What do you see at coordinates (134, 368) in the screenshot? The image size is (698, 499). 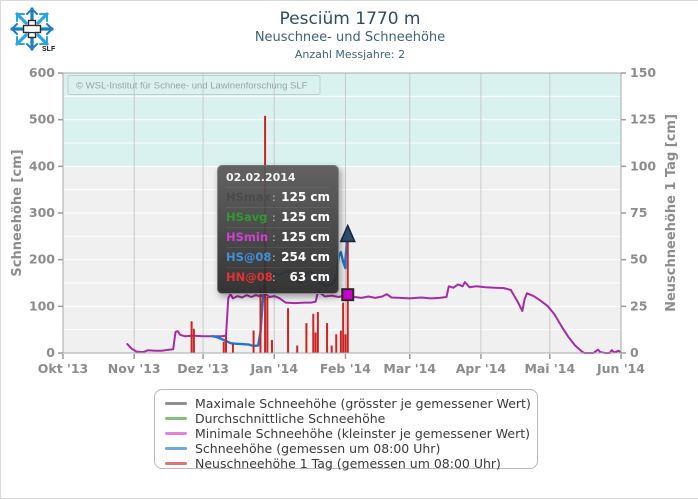 I see `x-tick-label: Nov '13` at bounding box center [134, 368].